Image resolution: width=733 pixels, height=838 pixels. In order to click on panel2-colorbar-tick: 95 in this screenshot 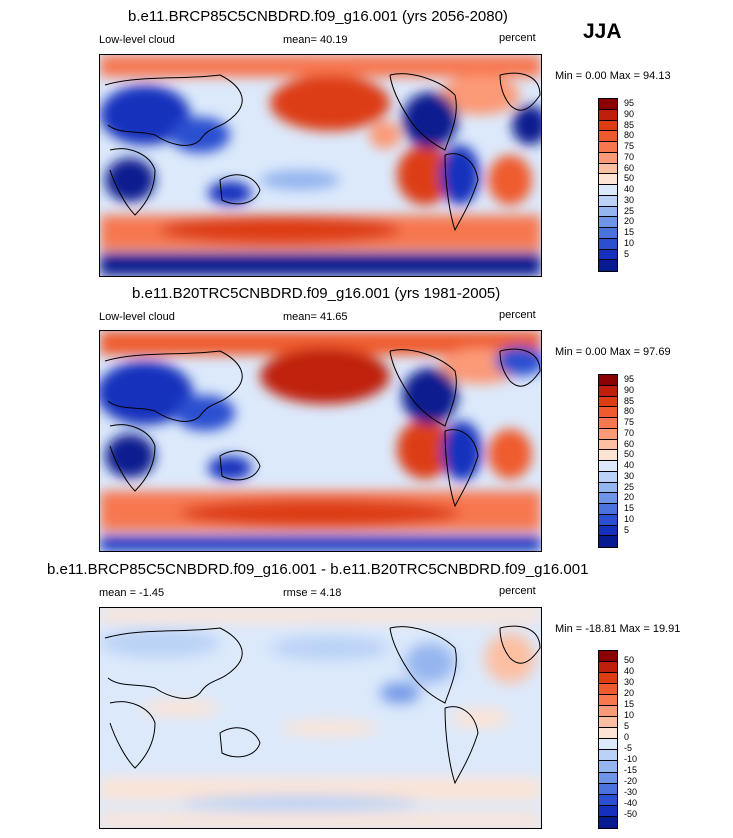, I will do `click(629, 379)`.